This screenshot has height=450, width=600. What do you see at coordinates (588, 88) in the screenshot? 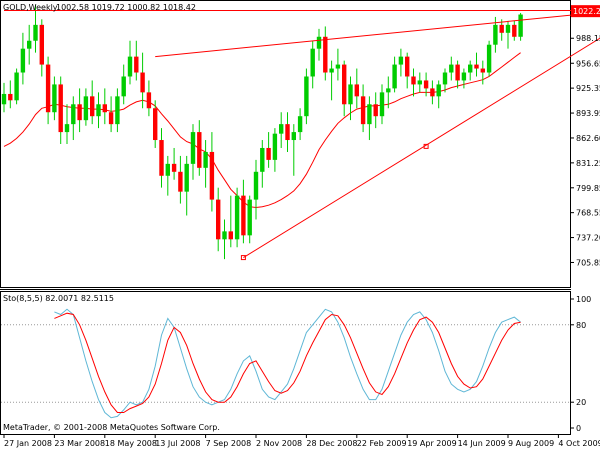
I see `price-tick-label: 925.35` at bounding box center [588, 88].